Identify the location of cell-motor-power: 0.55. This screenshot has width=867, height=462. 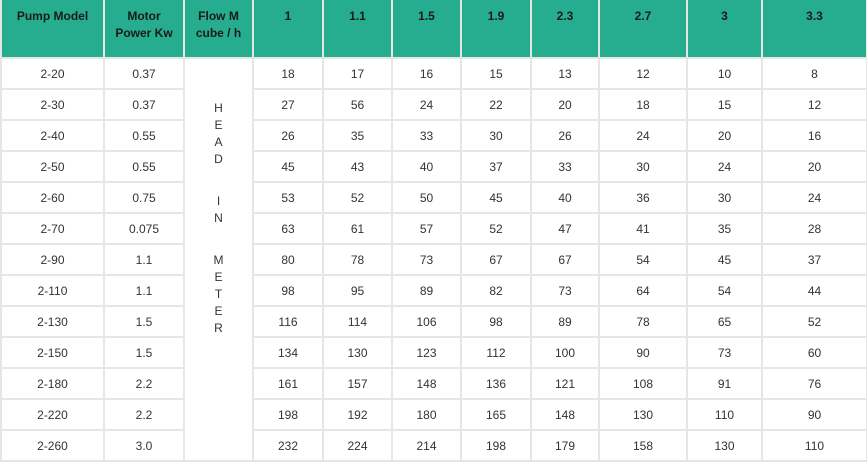
(144, 166).